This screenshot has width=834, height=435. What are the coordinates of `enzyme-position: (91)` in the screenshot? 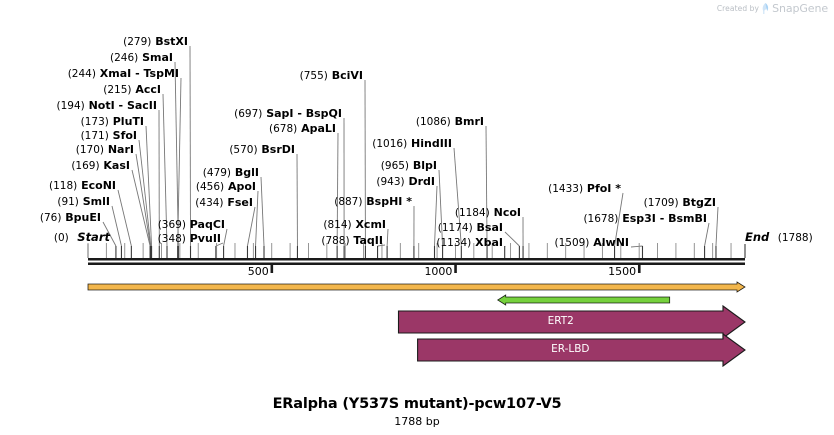 It's located at (68, 202).